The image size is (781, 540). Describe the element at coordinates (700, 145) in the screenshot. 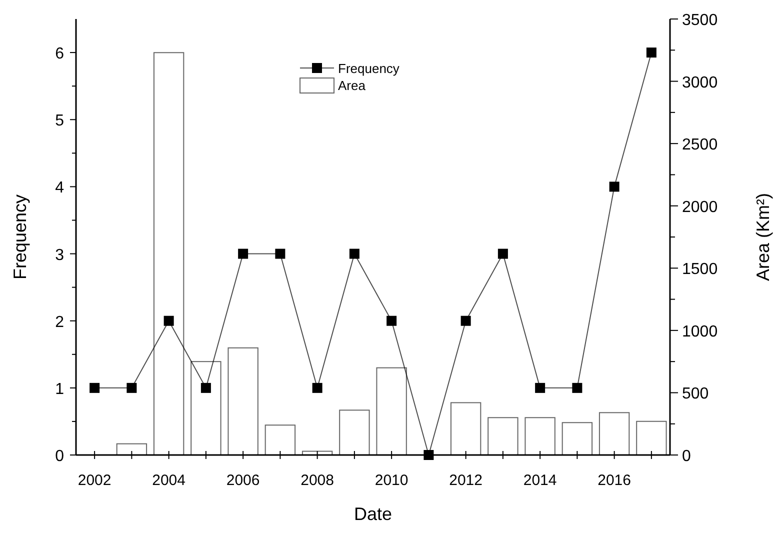

I see `y2-tick-label: 2500` at that location.